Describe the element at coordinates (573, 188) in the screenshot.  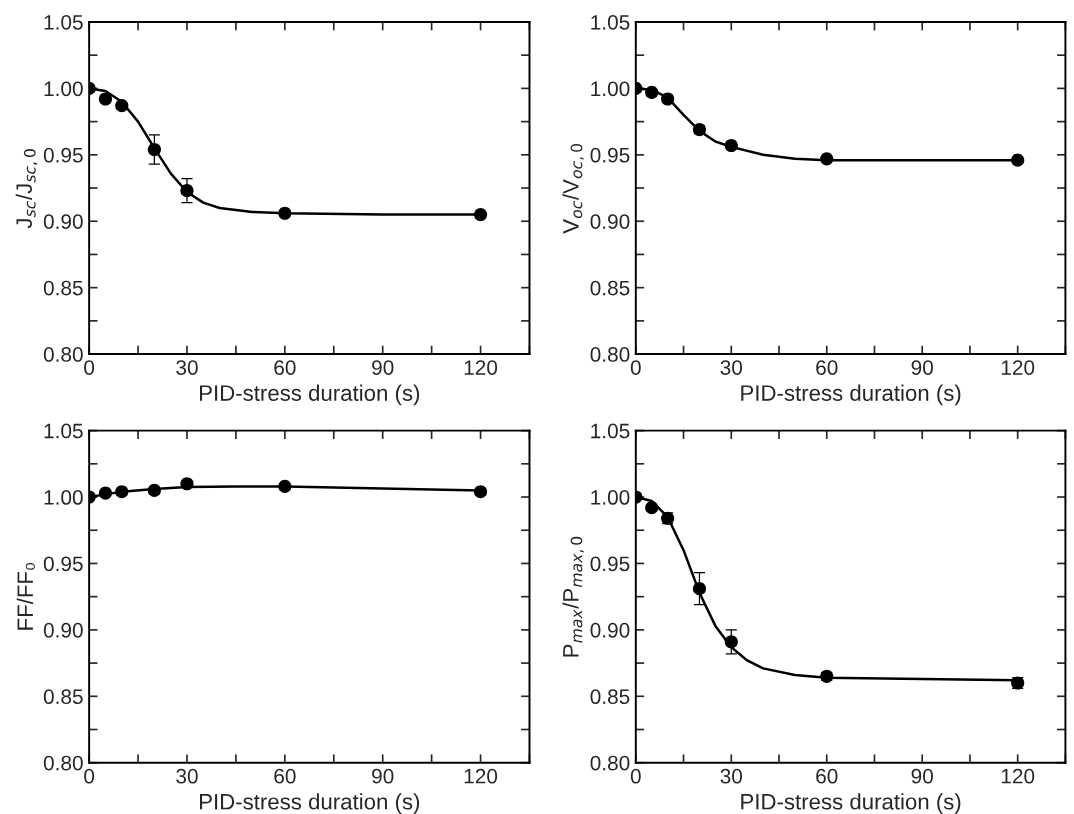
I see `y-axis-title: V$_{oc}$/V$_{oc,0}$` at that location.